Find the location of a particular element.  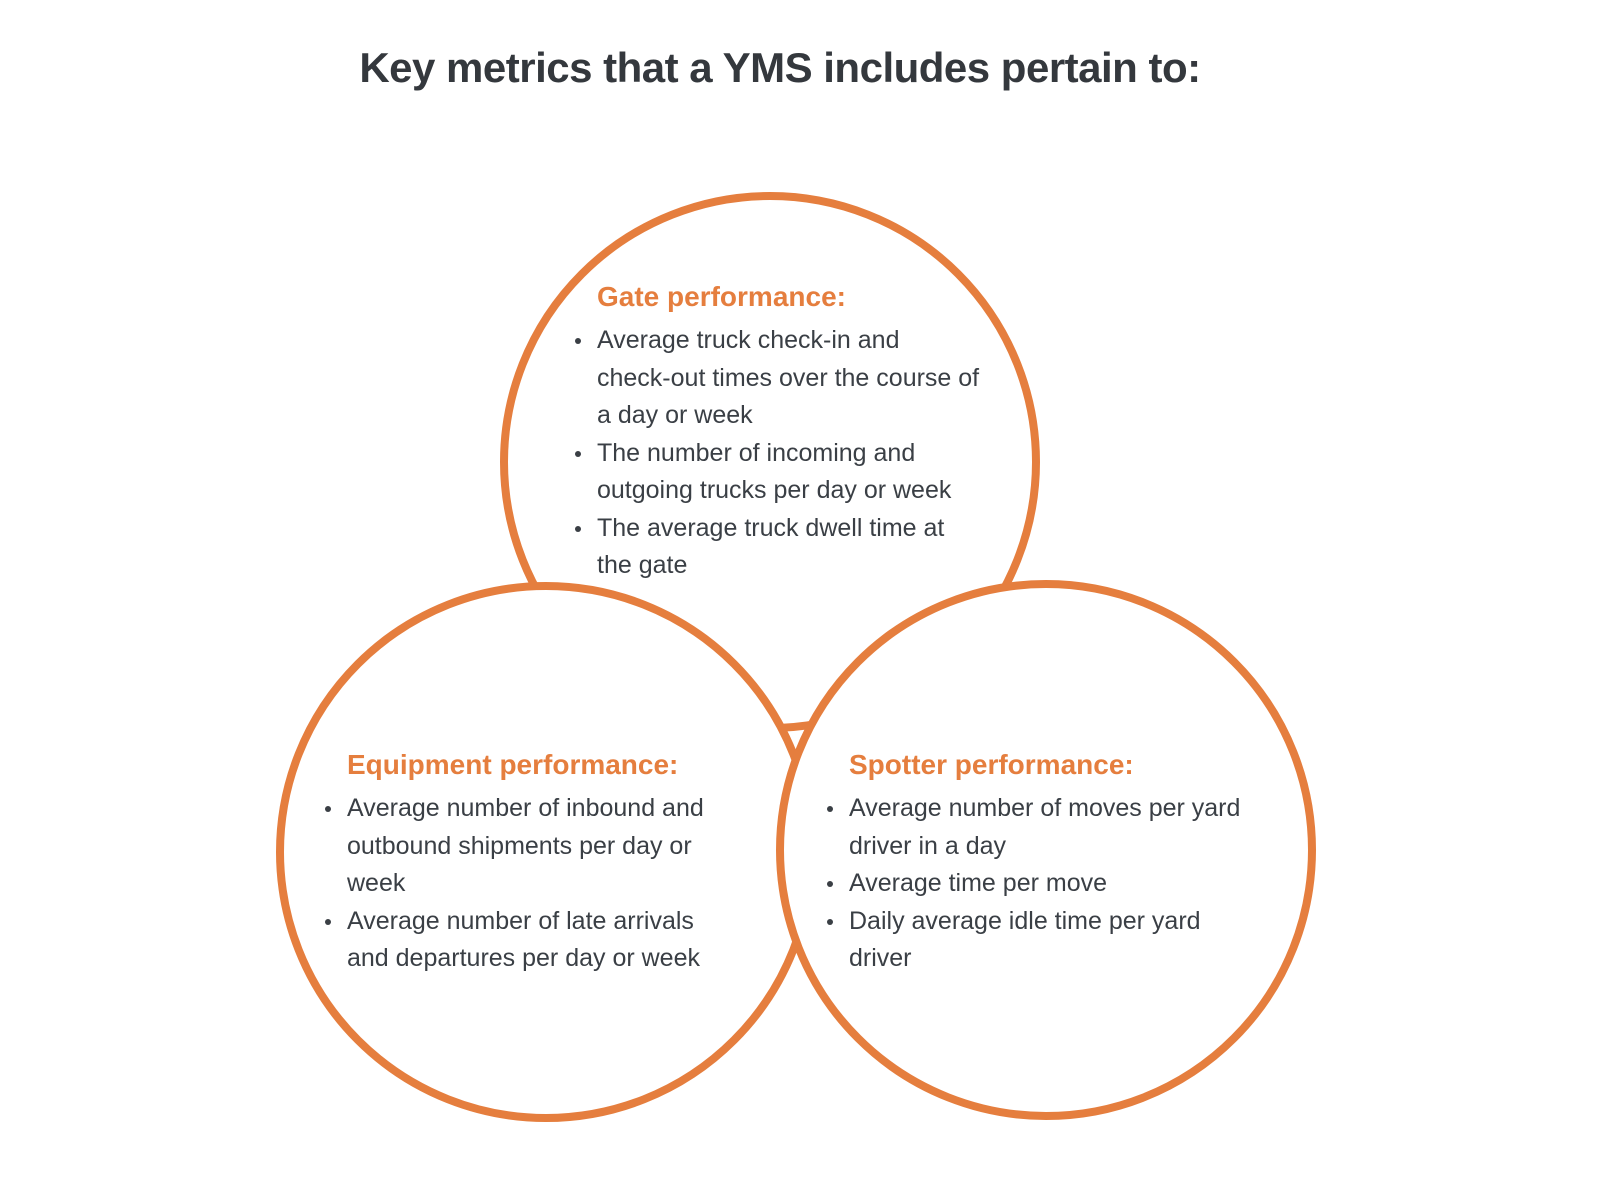

bullet-text-line: driver is located at coordinates (880, 958).